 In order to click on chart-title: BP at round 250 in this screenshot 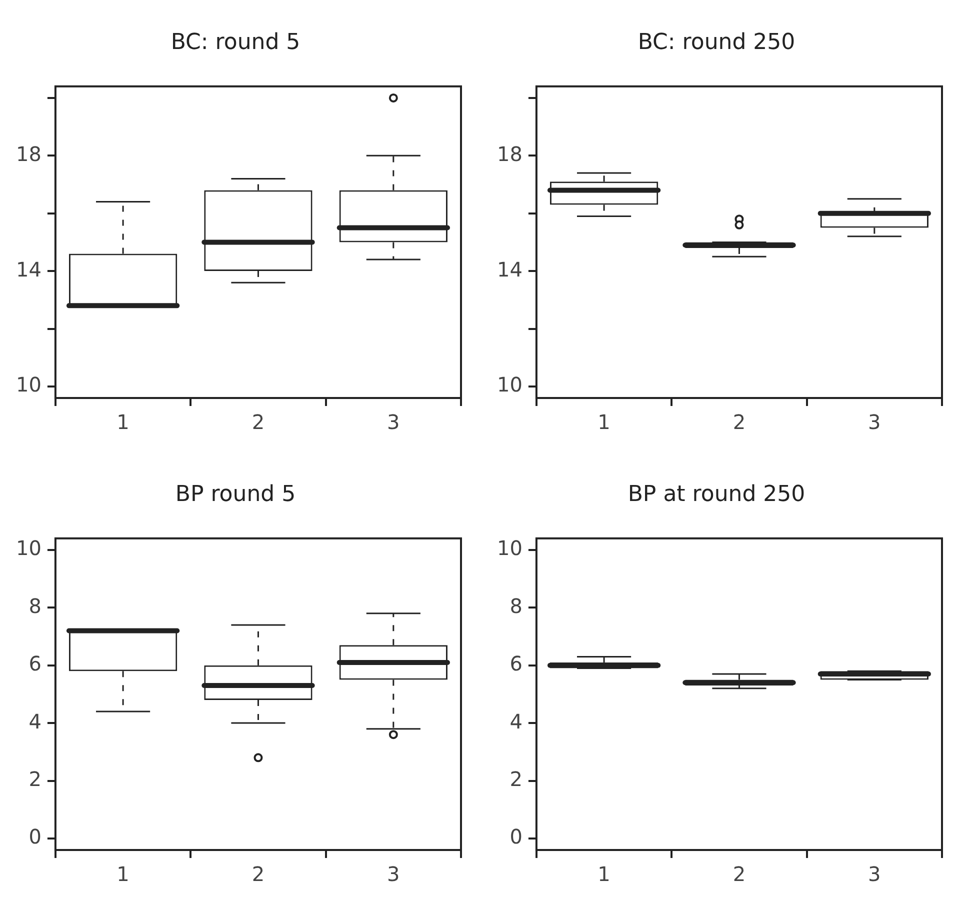, I will do `click(717, 494)`.